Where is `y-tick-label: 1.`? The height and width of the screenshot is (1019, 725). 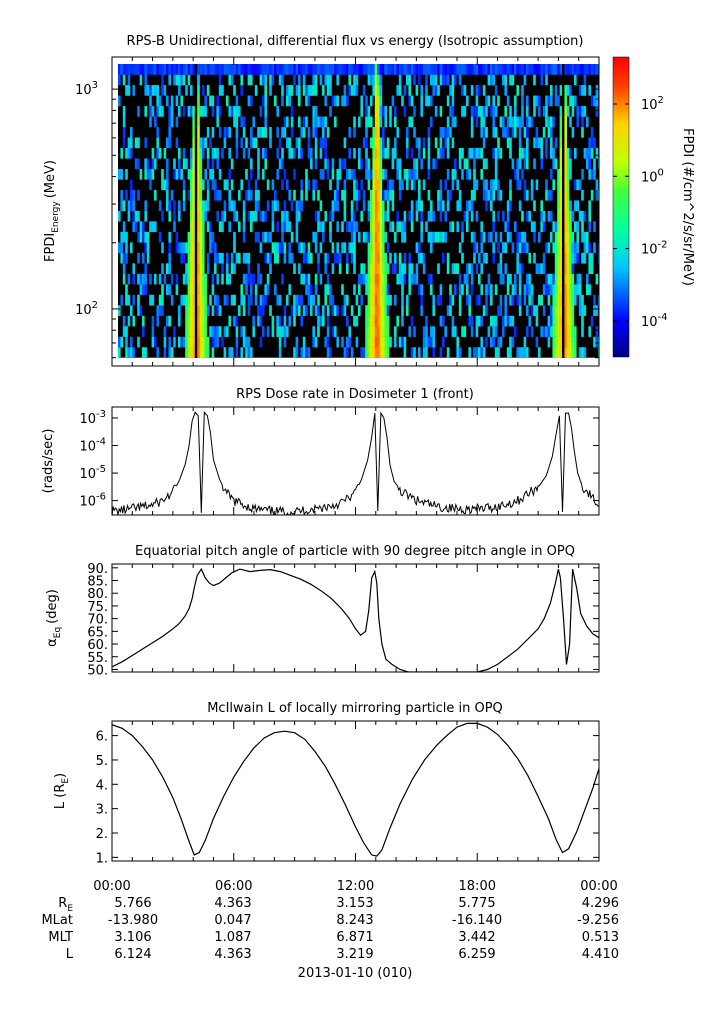 y-tick-label: 1. is located at coordinates (102, 858).